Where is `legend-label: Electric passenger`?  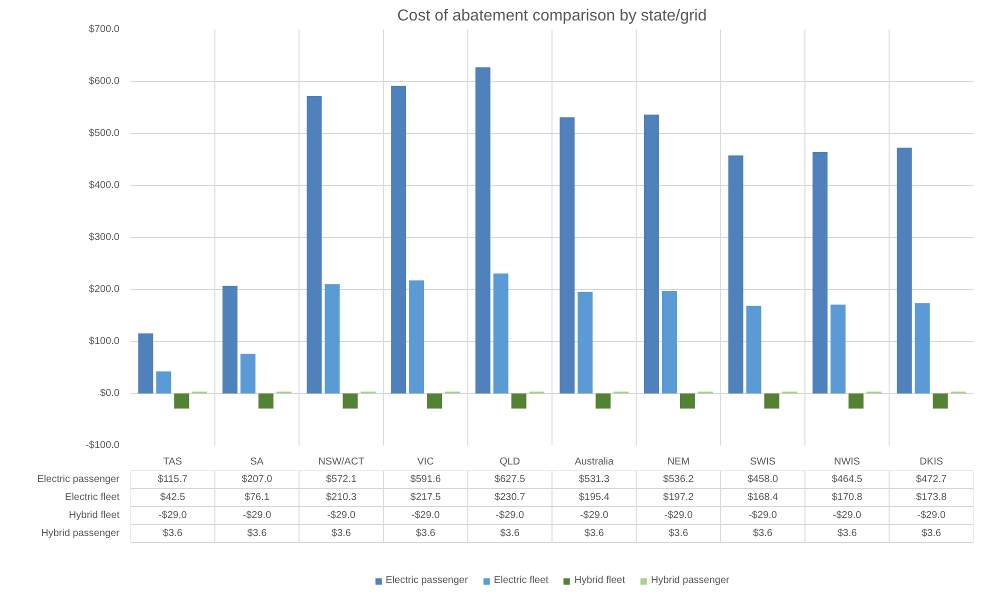
legend-label: Electric passenger is located at coordinates (427, 580).